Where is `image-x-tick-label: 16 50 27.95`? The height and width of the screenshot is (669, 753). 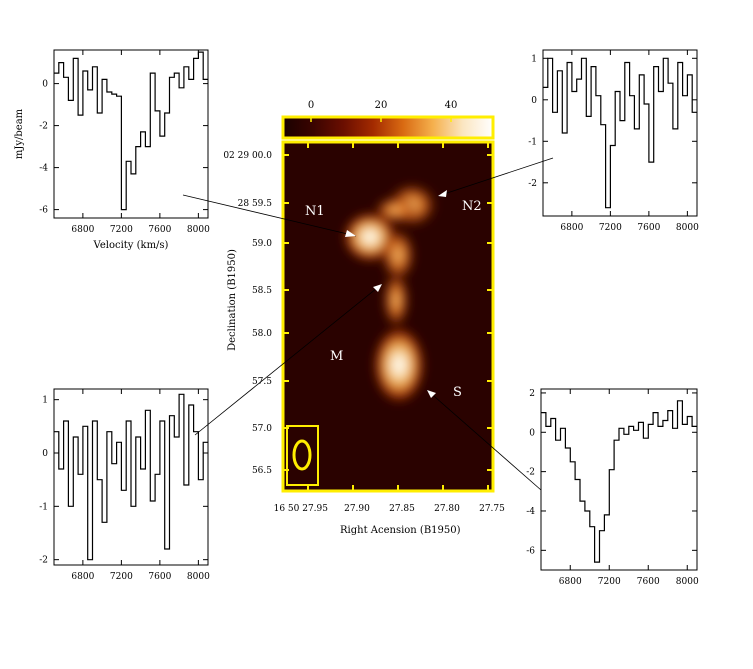 image-x-tick-label: 16 50 27.95 is located at coordinates (301, 509).